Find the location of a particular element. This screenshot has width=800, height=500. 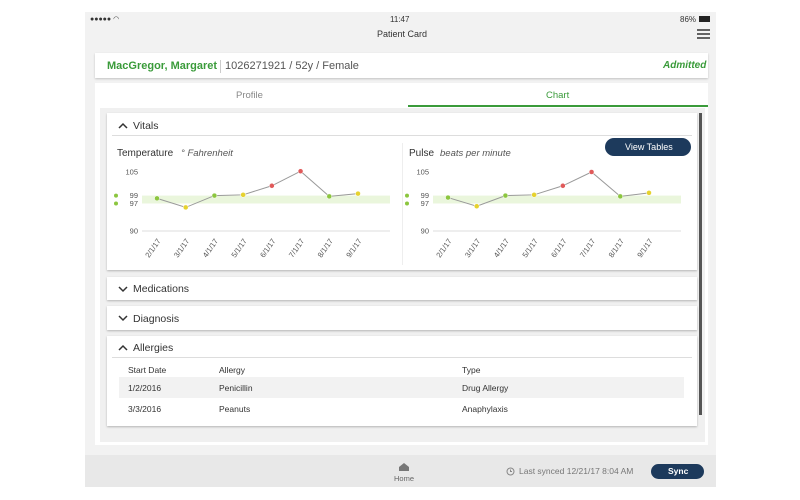

last-synced: Last synced 12/21/17 8:04 AM is located at coordinates (576, 471).